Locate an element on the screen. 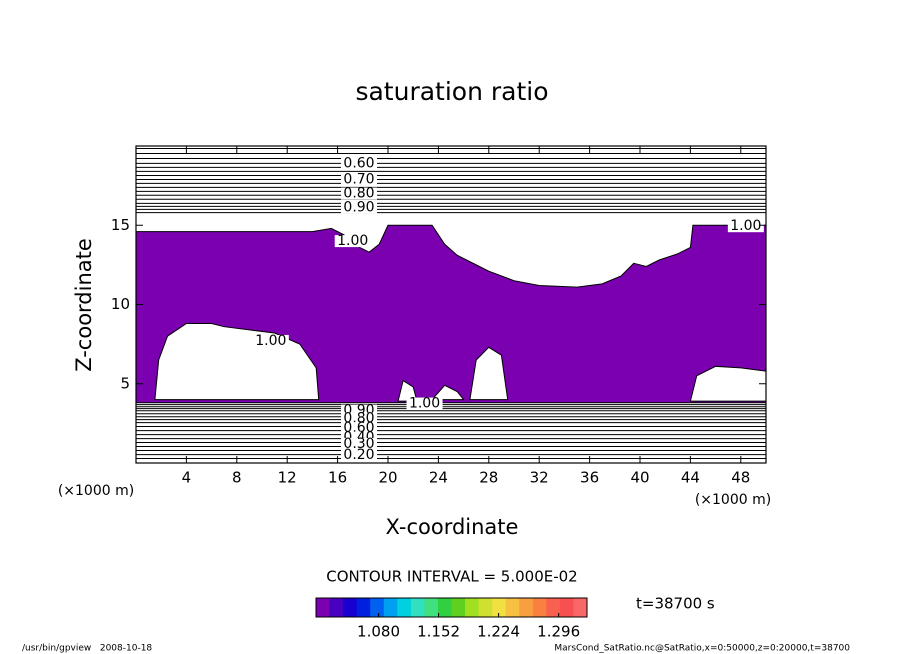 Image resolution: width=904 pixels, height=654 pixels. x-tick-label: 32 is located at coordinates (539, 478).